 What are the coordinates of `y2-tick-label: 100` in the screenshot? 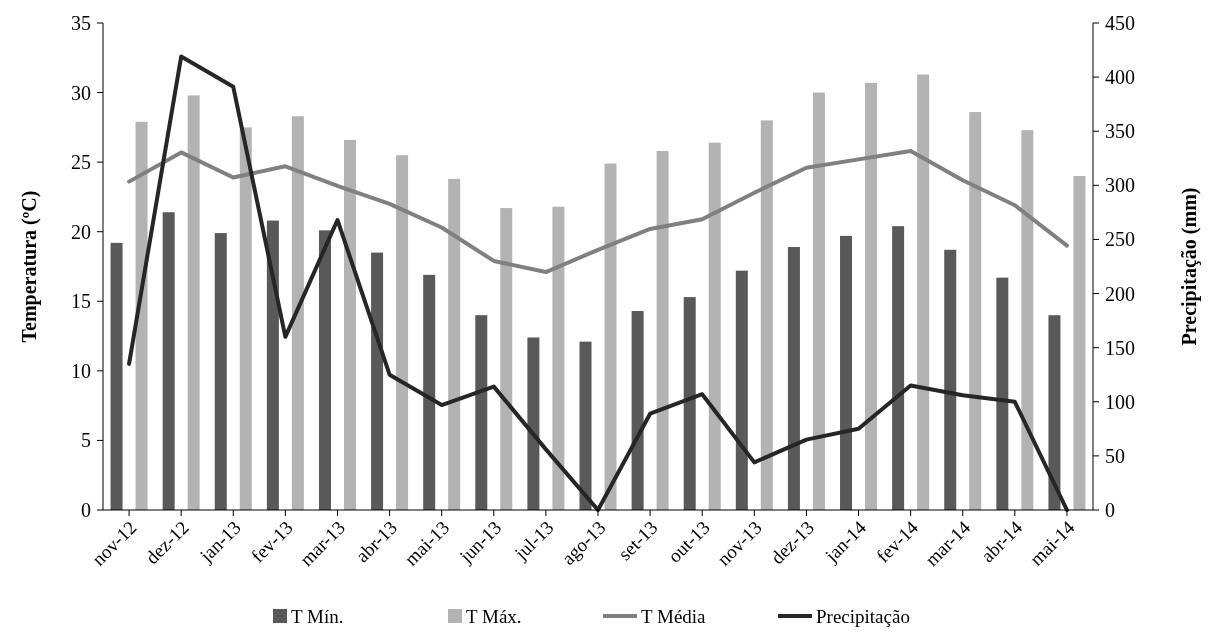 It's located at (1120, 401).